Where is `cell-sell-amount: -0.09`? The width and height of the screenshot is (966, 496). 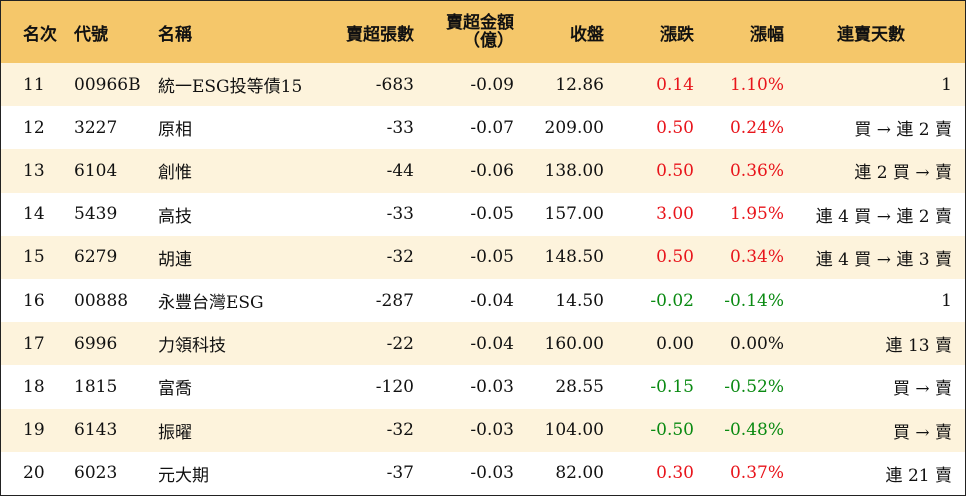
cell-sell-amount: -0.09 is located at coordinates (492, 84).